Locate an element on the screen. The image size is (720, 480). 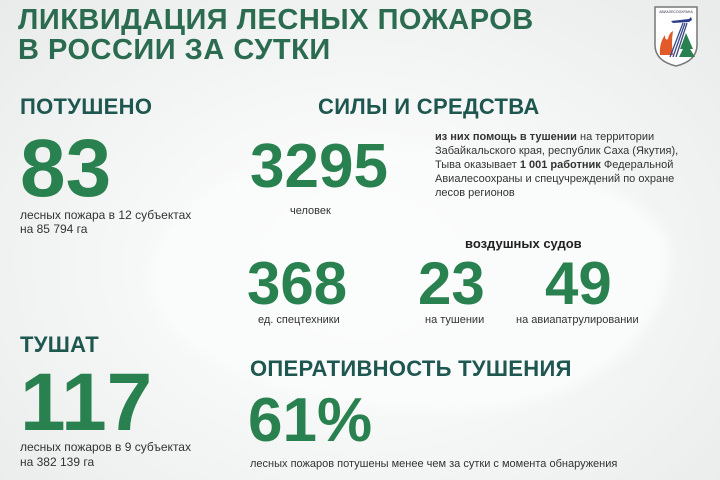
burning-line2: на 382 139 га is located at coordinates (57, 462).